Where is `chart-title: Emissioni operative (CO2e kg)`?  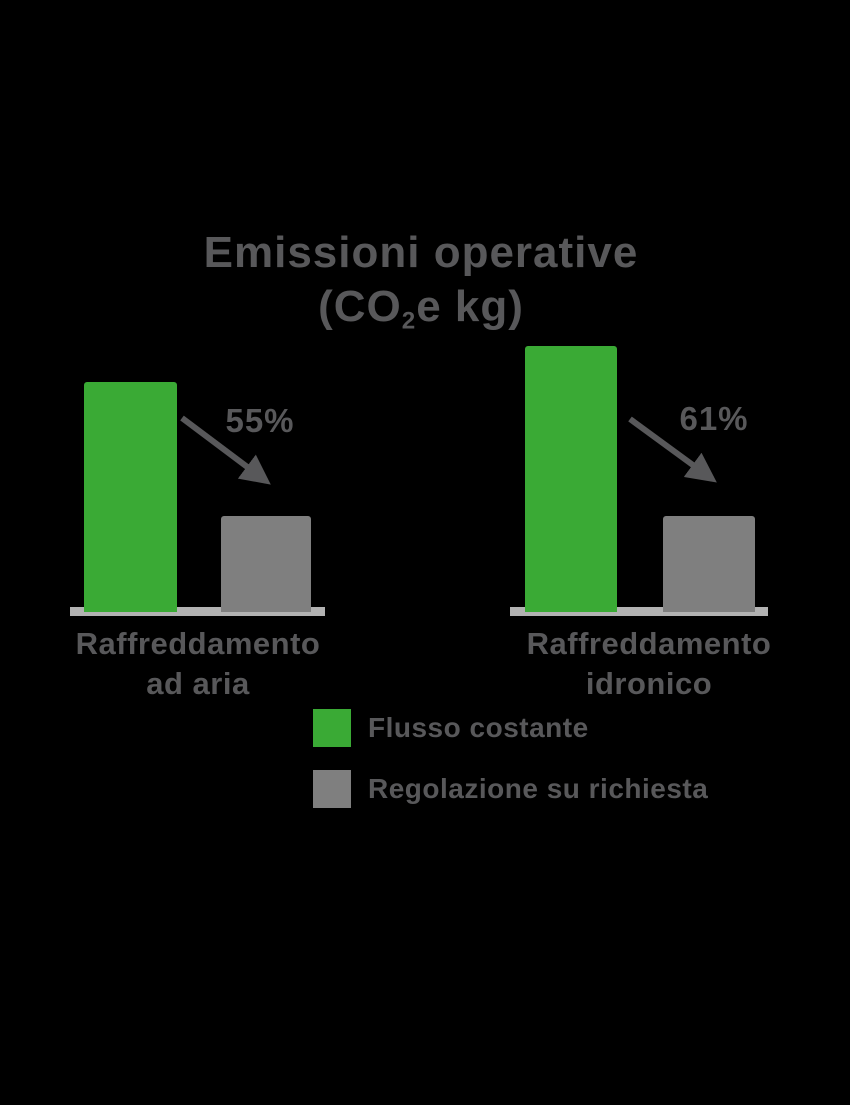
chart-title: Emissioni operative (CO2e kg) is located at coordinates (421, 287).